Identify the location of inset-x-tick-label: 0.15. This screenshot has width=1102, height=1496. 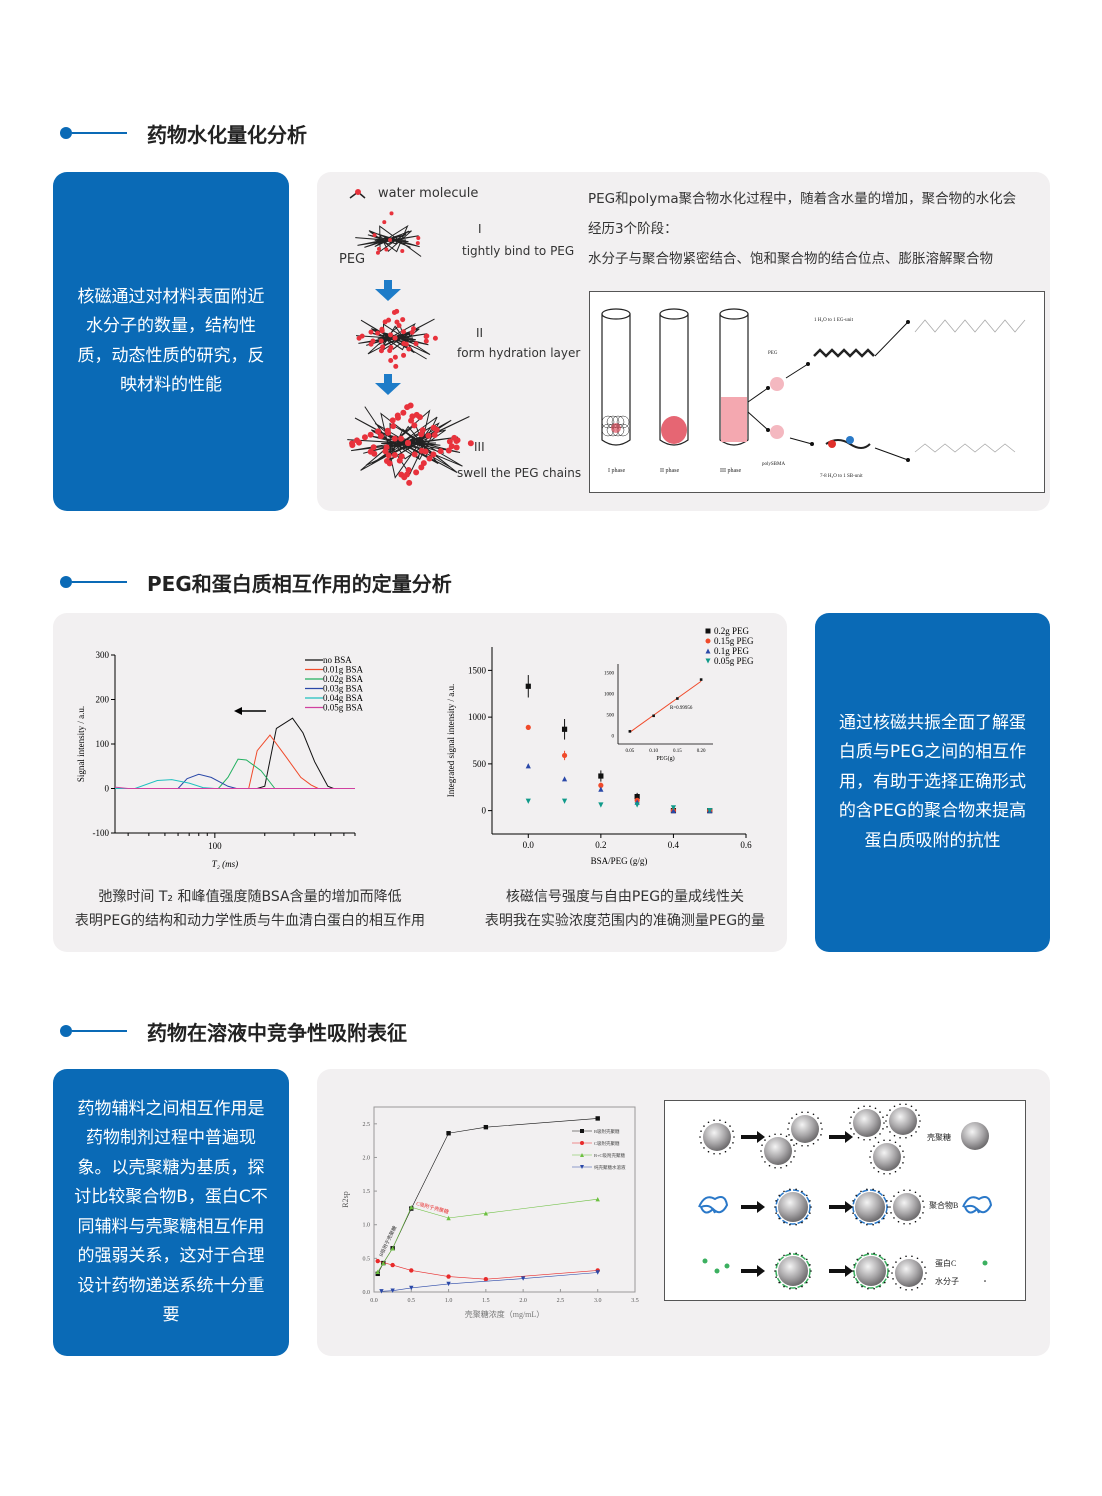
(677, 751).